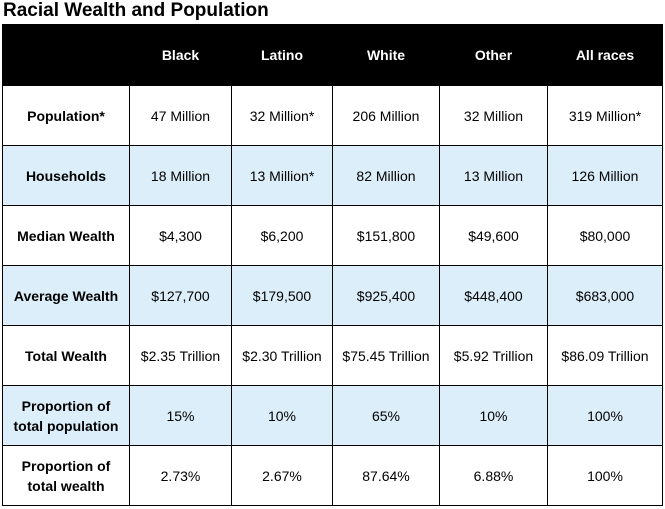 Image resolution: width=665 pixels, height=509 pixels. What do you see at coordinates (493, 355) in the screenshot?
I see `table-cell: $5.92 Trillion` at bounding box center [493, 355].